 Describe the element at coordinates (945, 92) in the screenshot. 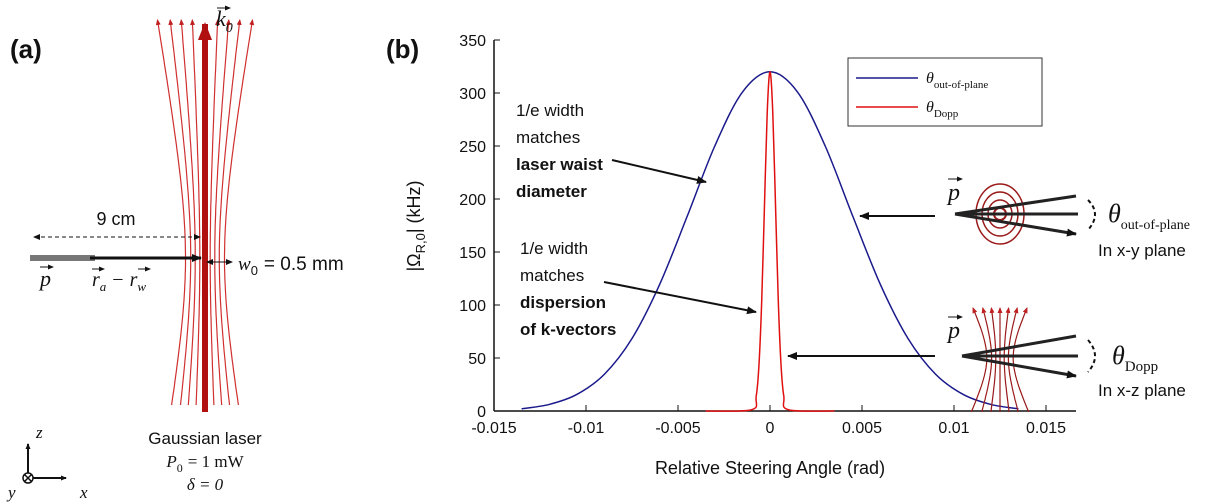

I see `legend-box` at that location.